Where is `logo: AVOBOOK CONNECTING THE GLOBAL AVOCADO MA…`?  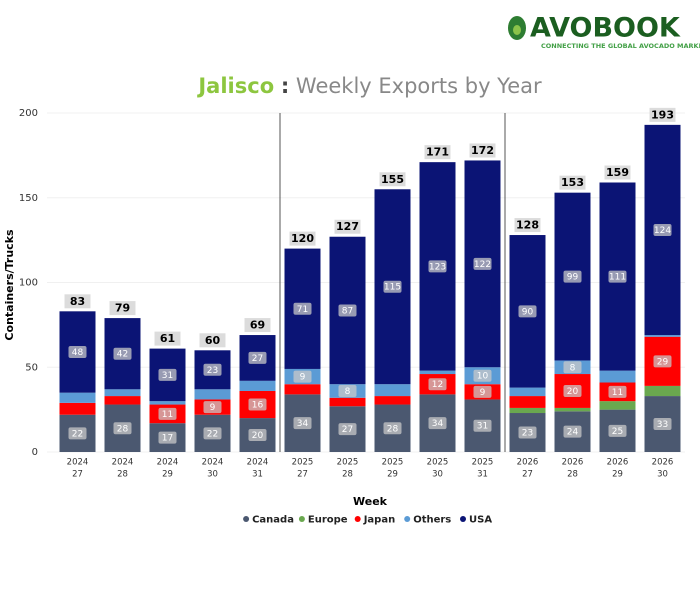 logo: AVOBOOK CONNECTING THE GLOBAL AVOCADO MA… is located at coordinates (604, 31).